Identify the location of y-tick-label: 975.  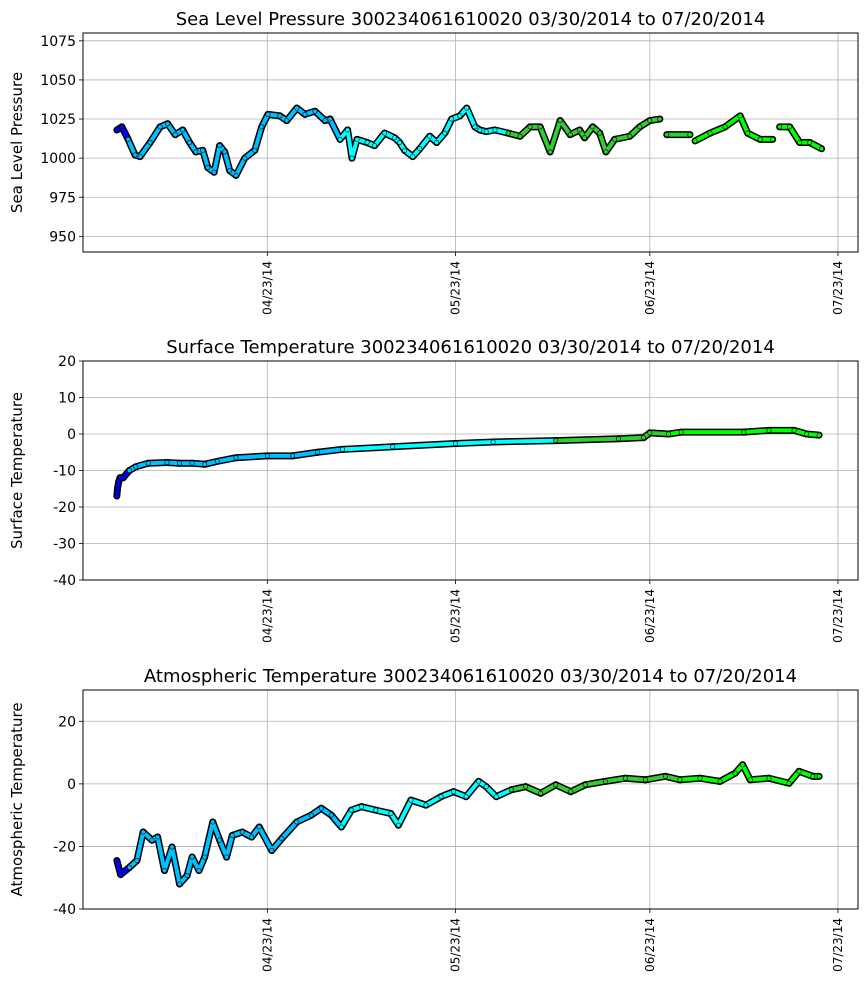
(62, 198).